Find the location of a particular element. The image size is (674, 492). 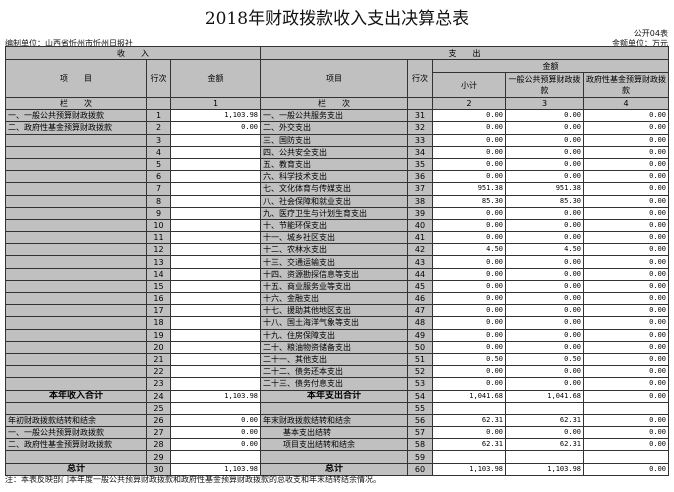

expense-subtotal: 951.38 is located at coordinates (469, 189).